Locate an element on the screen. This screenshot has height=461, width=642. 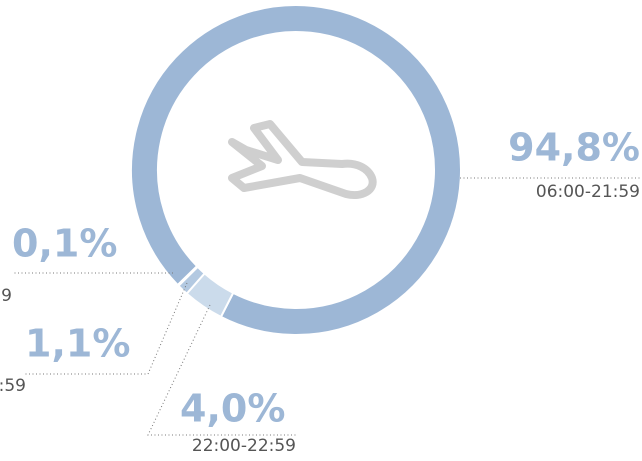
category-label: 06:00-21:59 is located at coordinates (588, 192).